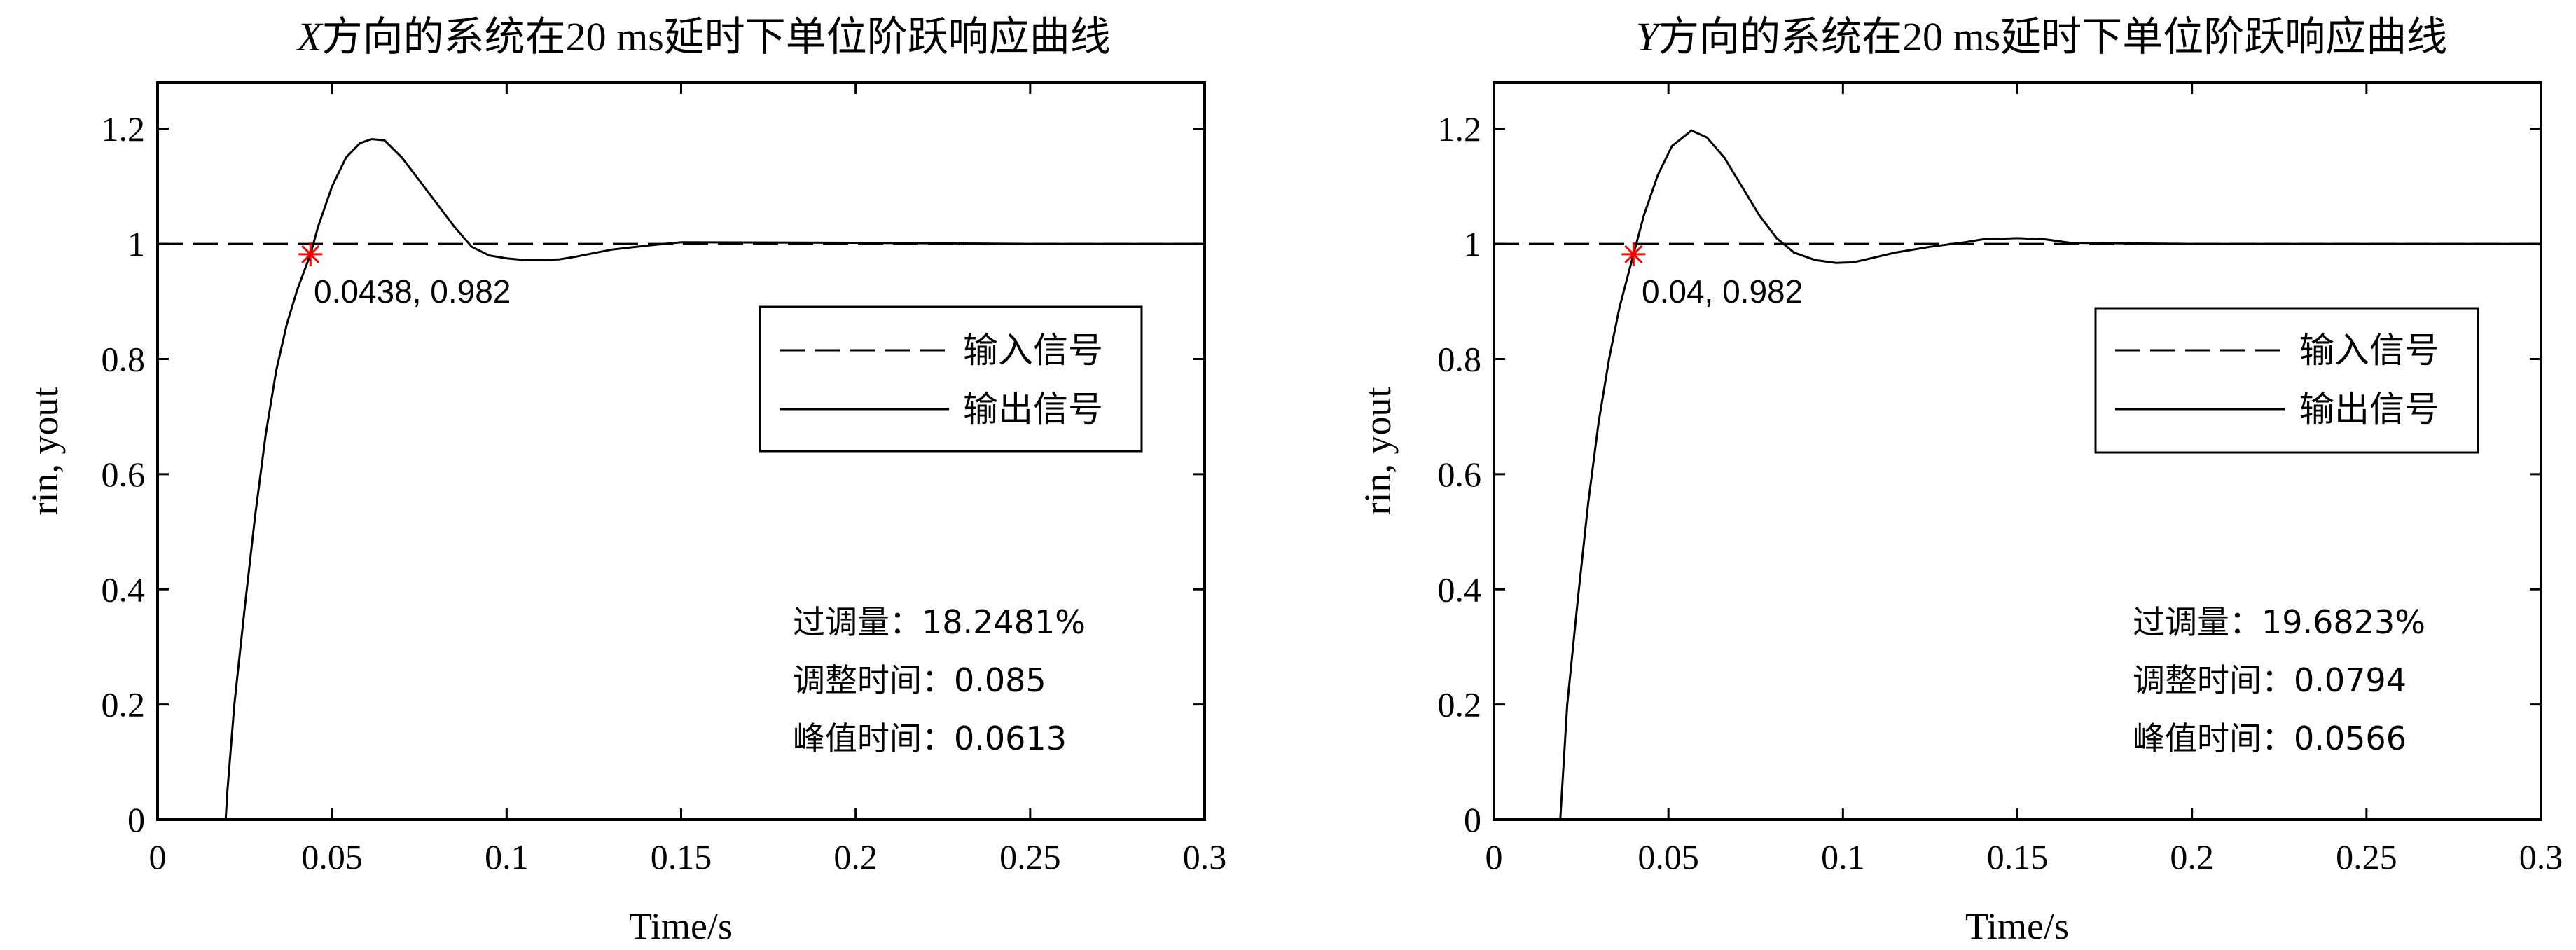 This screenshot has height=950, width=2576. Describe the element at coordinates (1723, 291) in the screenshot. I see `annotation-label: 0.04, 0.982` at that location.